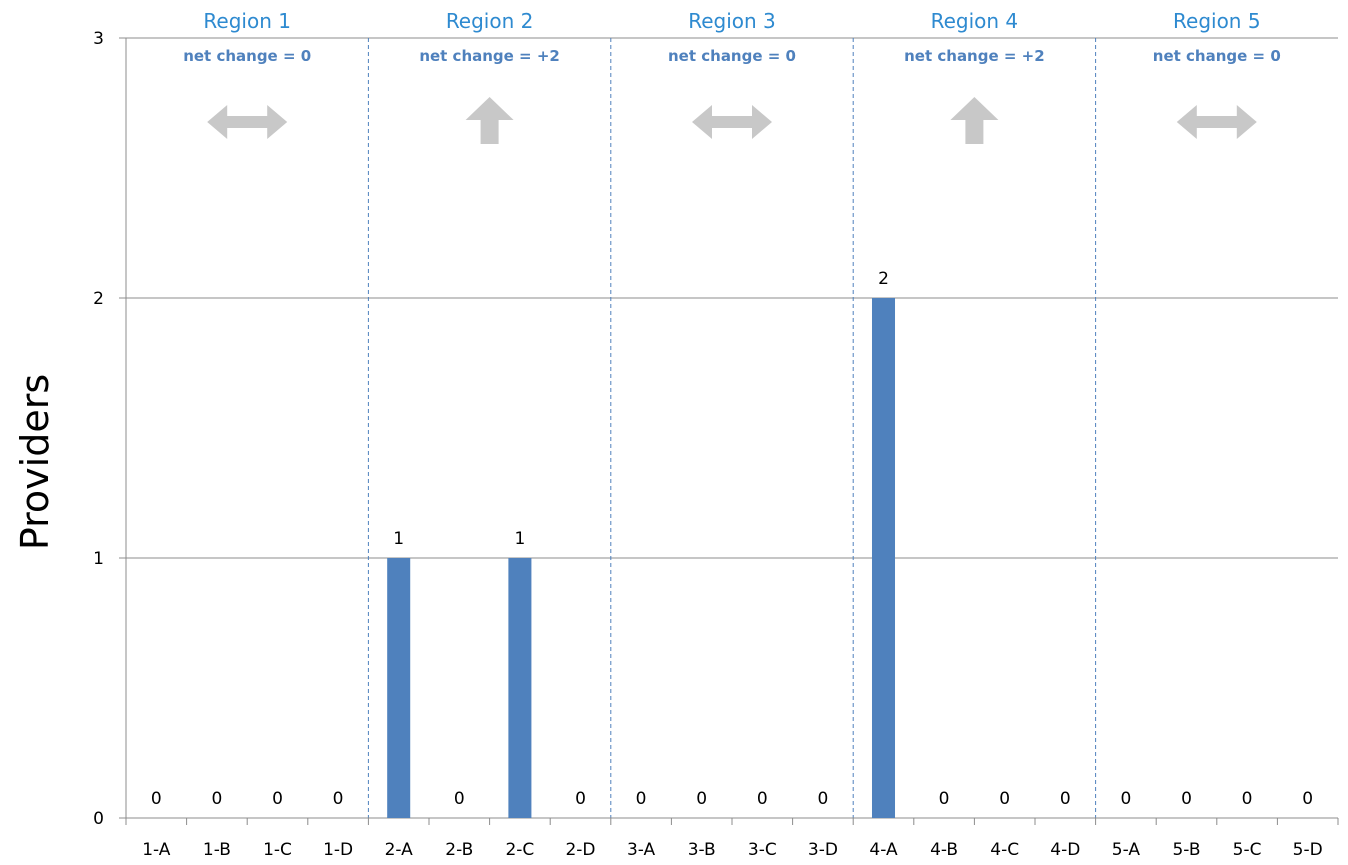  What do you see at coordinates (399, 688) in the screenshot?
I see `bar-2-A` at bounding box center [399, 688].